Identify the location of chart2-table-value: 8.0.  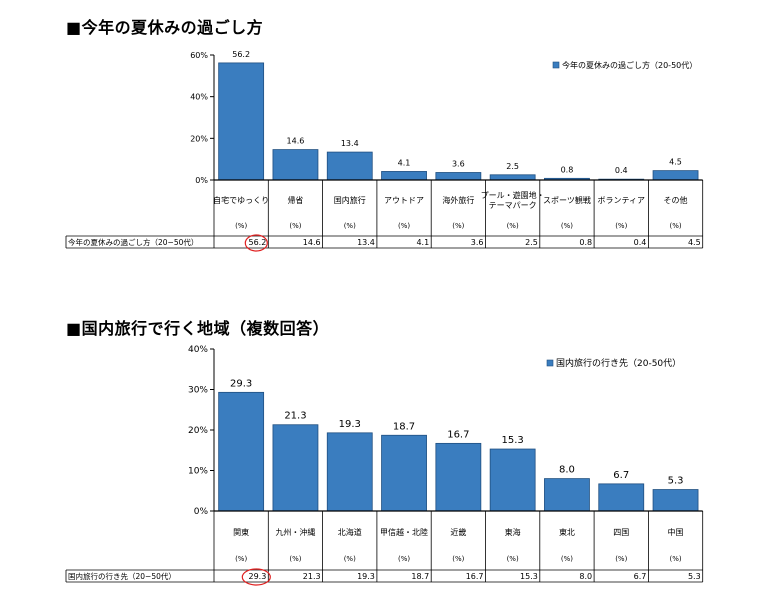
(585, 576).